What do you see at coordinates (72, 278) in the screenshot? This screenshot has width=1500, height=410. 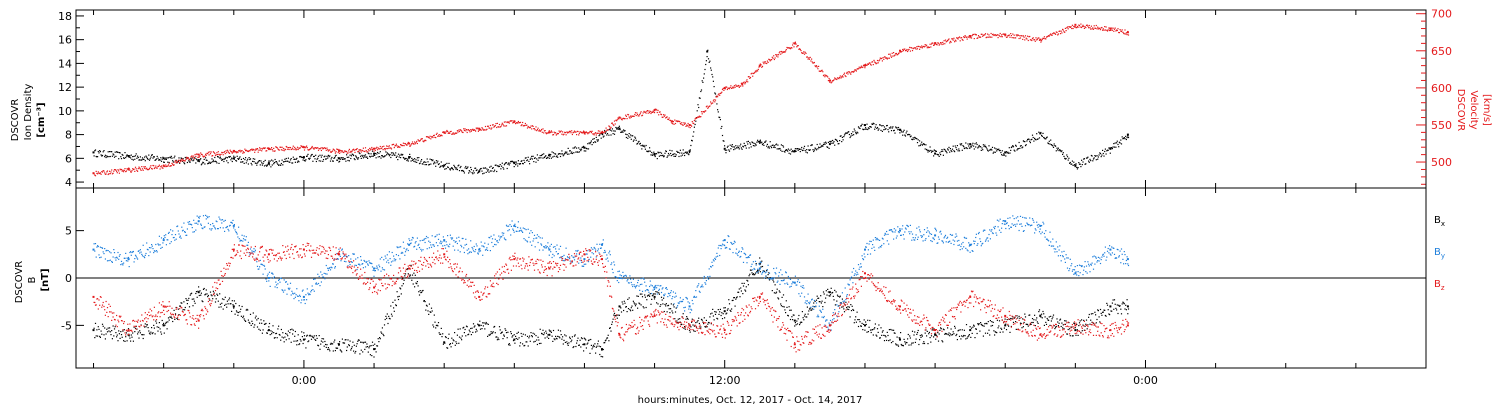 I see `field-axis-ticks: -5 0 5` at bounding box center [72, 278].